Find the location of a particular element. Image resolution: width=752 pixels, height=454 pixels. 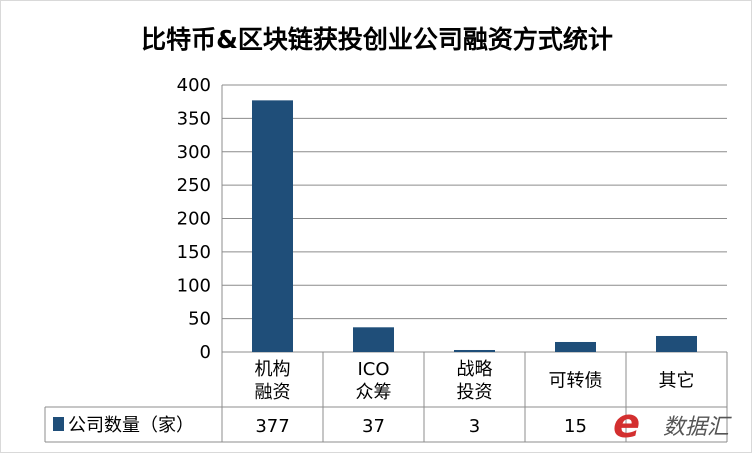

y-tick-label-50: 50 is located at coordinates (199, 319).